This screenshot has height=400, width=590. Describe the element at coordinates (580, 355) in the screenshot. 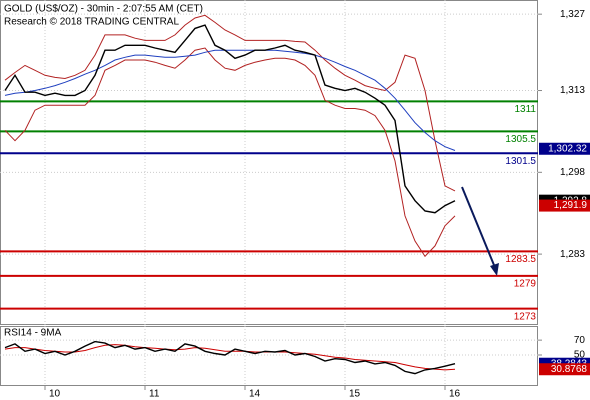

I see `y-tick-label: 50` at that location.